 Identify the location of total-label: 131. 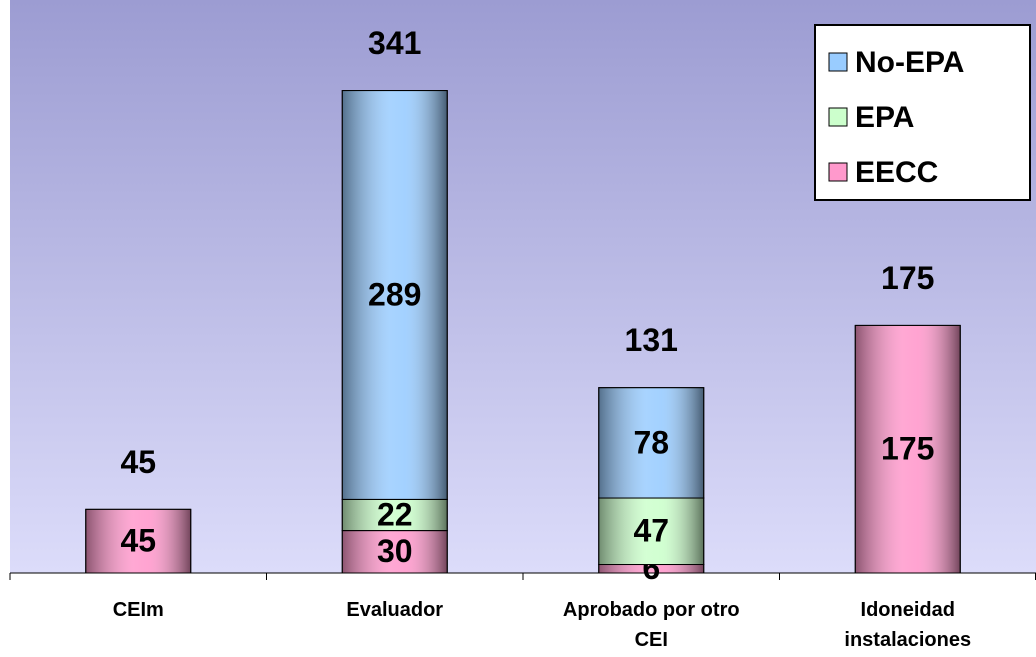
(651, 340).